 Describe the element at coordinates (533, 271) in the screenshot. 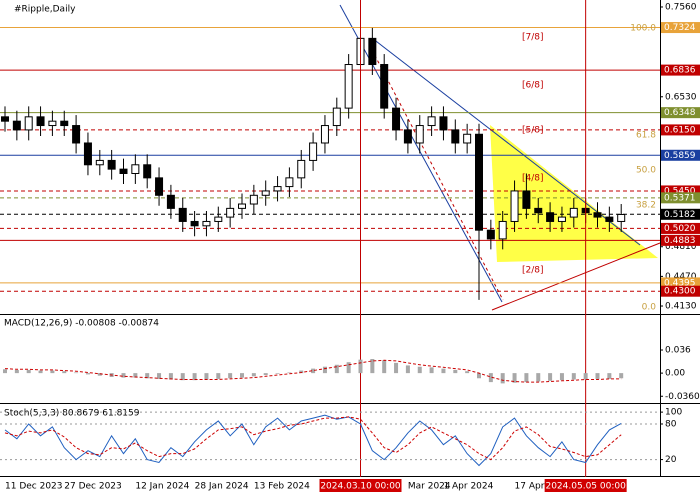

I see `murrey-label: [2/8]` at that location.